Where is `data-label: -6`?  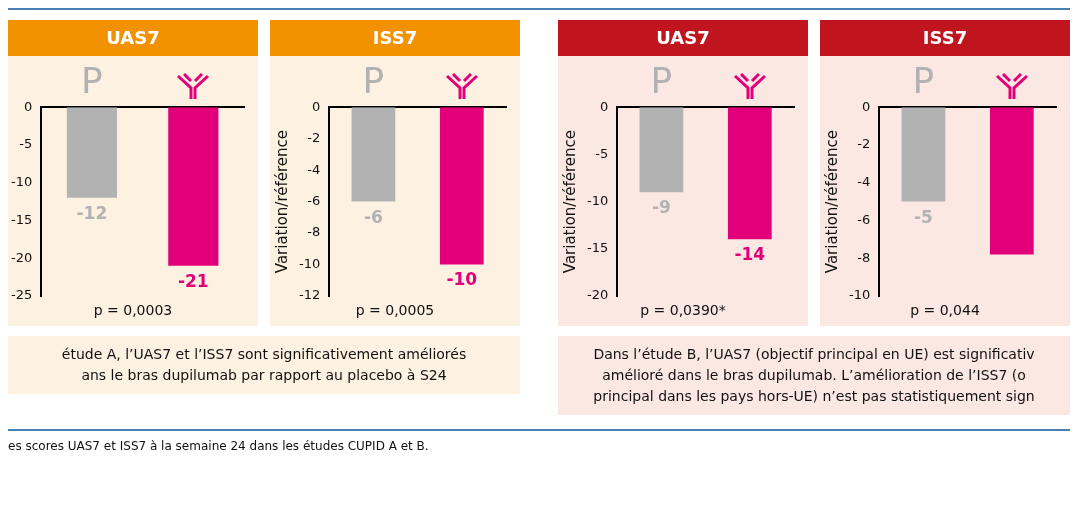 data-label: -6 is located at coordinates (373, 216).